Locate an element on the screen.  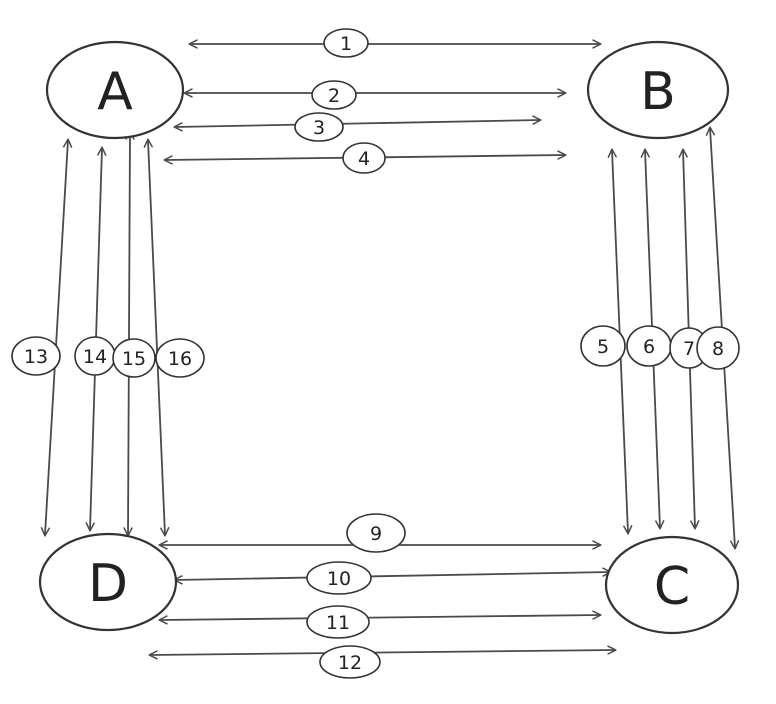
edge-label-16: 16 is located at coordinates (180, 359).